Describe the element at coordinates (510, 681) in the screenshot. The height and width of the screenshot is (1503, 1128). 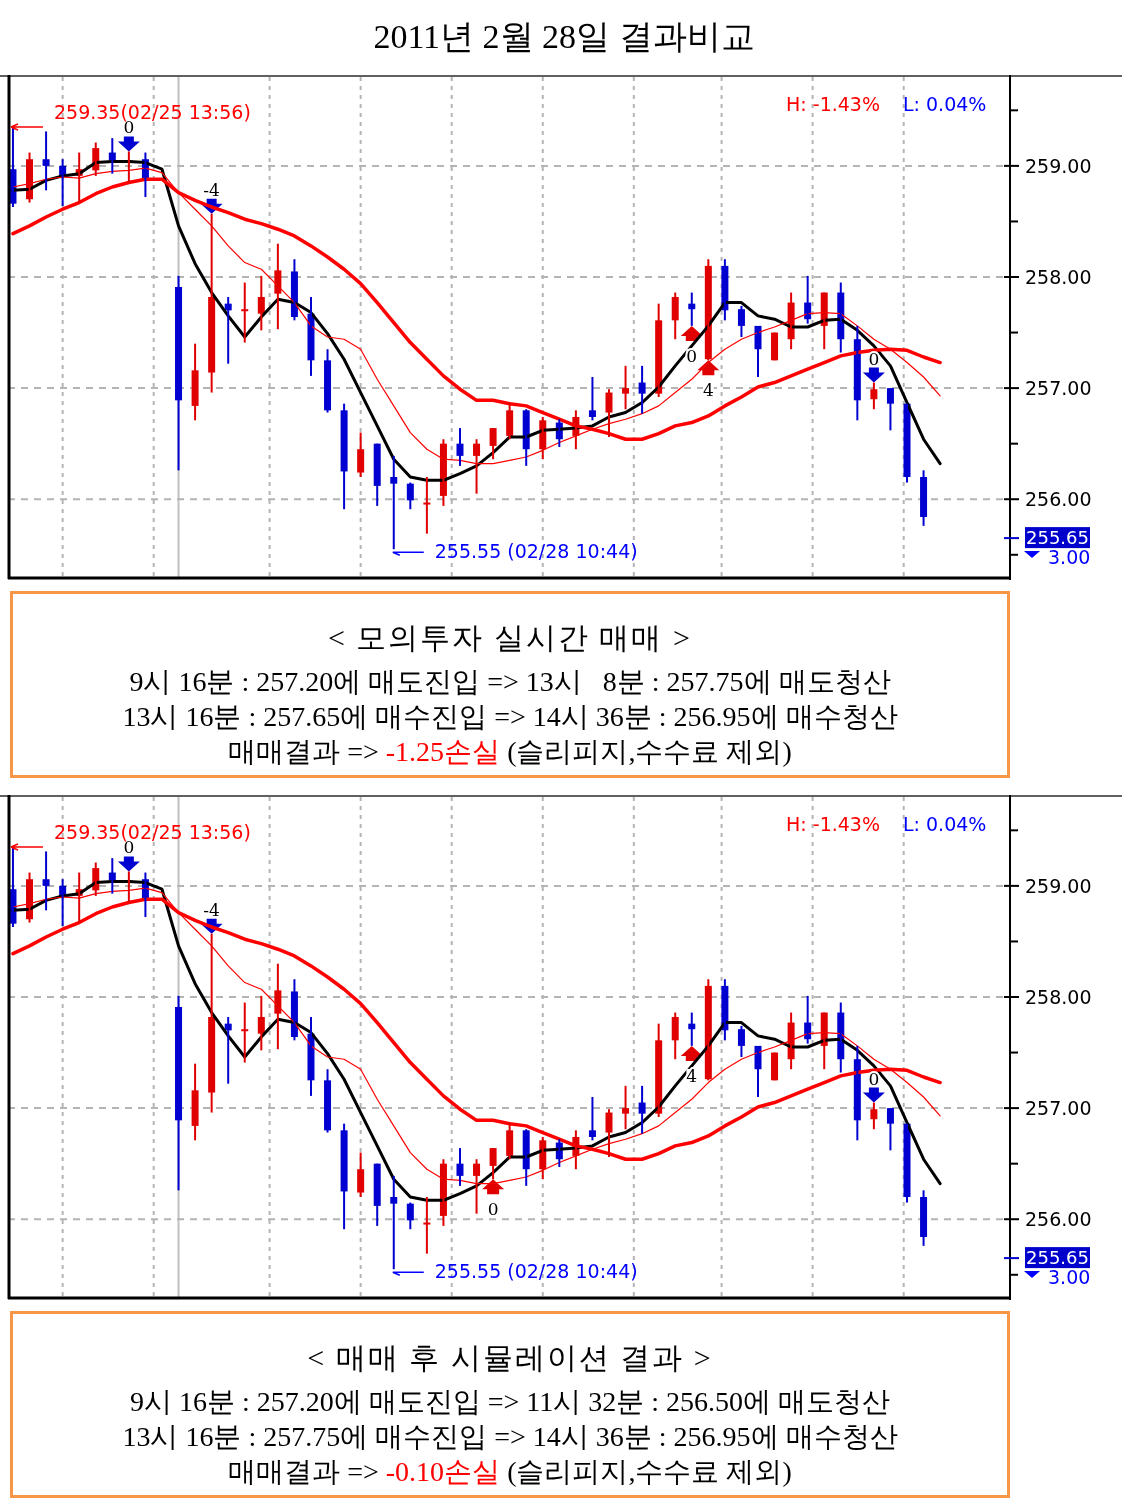
I see `text: 9시 16분 : 257.20에 매도진입 => 13시 8분 : 257.75에 매도청산` at that location.